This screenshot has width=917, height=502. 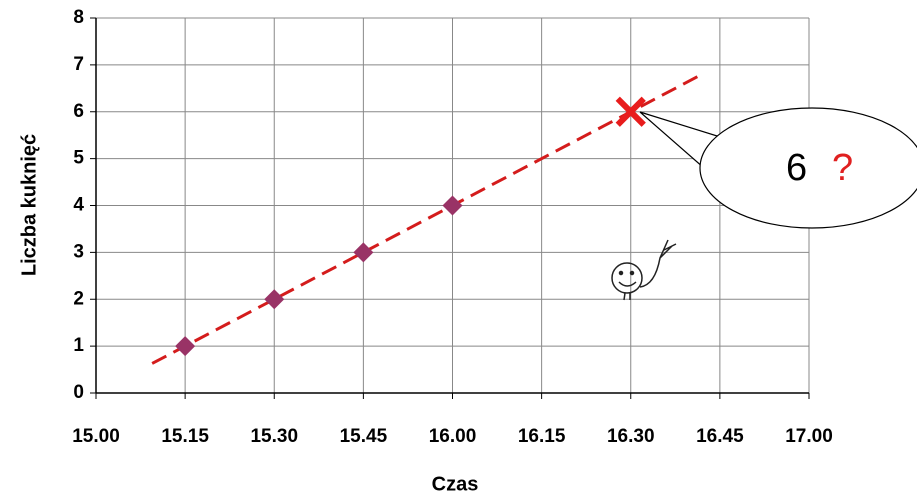 I want to click on y-tick-label: 7, so click(x=78, y=64).